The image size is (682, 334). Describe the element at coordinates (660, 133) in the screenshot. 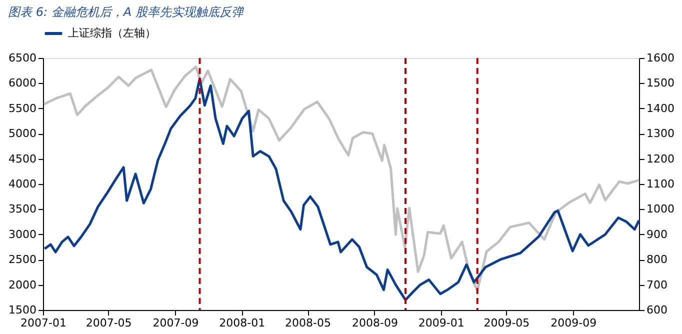

I see `y2-tick-label: 1300` at that location.